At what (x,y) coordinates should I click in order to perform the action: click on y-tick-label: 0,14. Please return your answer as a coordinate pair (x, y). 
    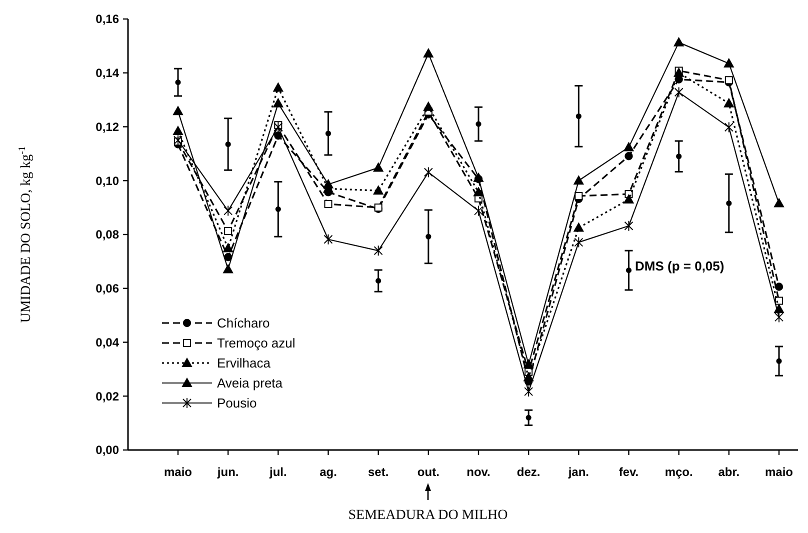
    Looking at the image, I should click on (108, 73).